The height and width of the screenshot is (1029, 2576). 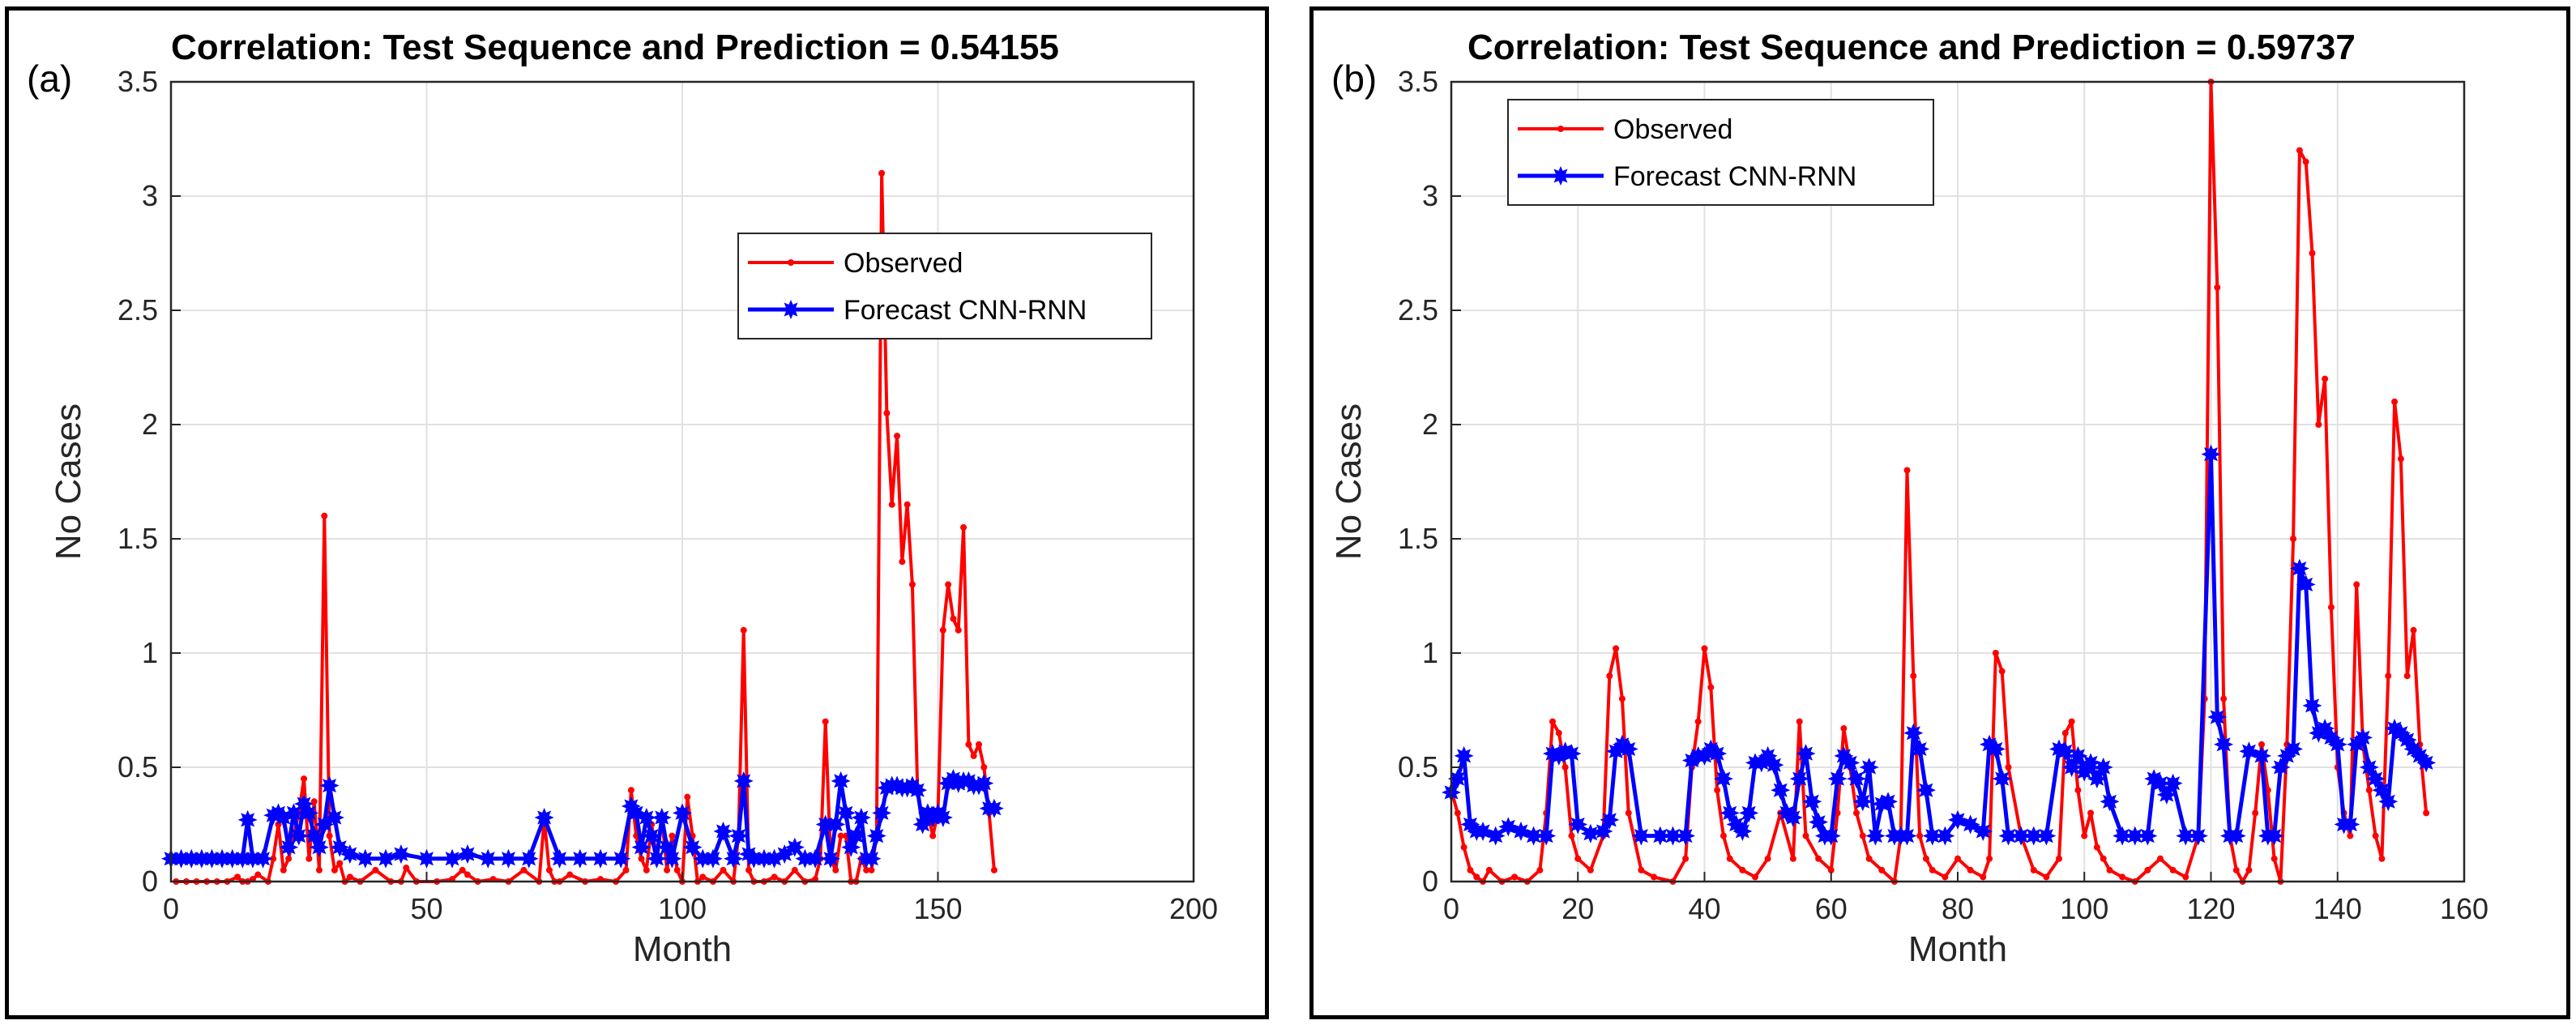 I want to click on chart-a-legend-label: Forecast CNN-RNN, so click(x=965, y=310).